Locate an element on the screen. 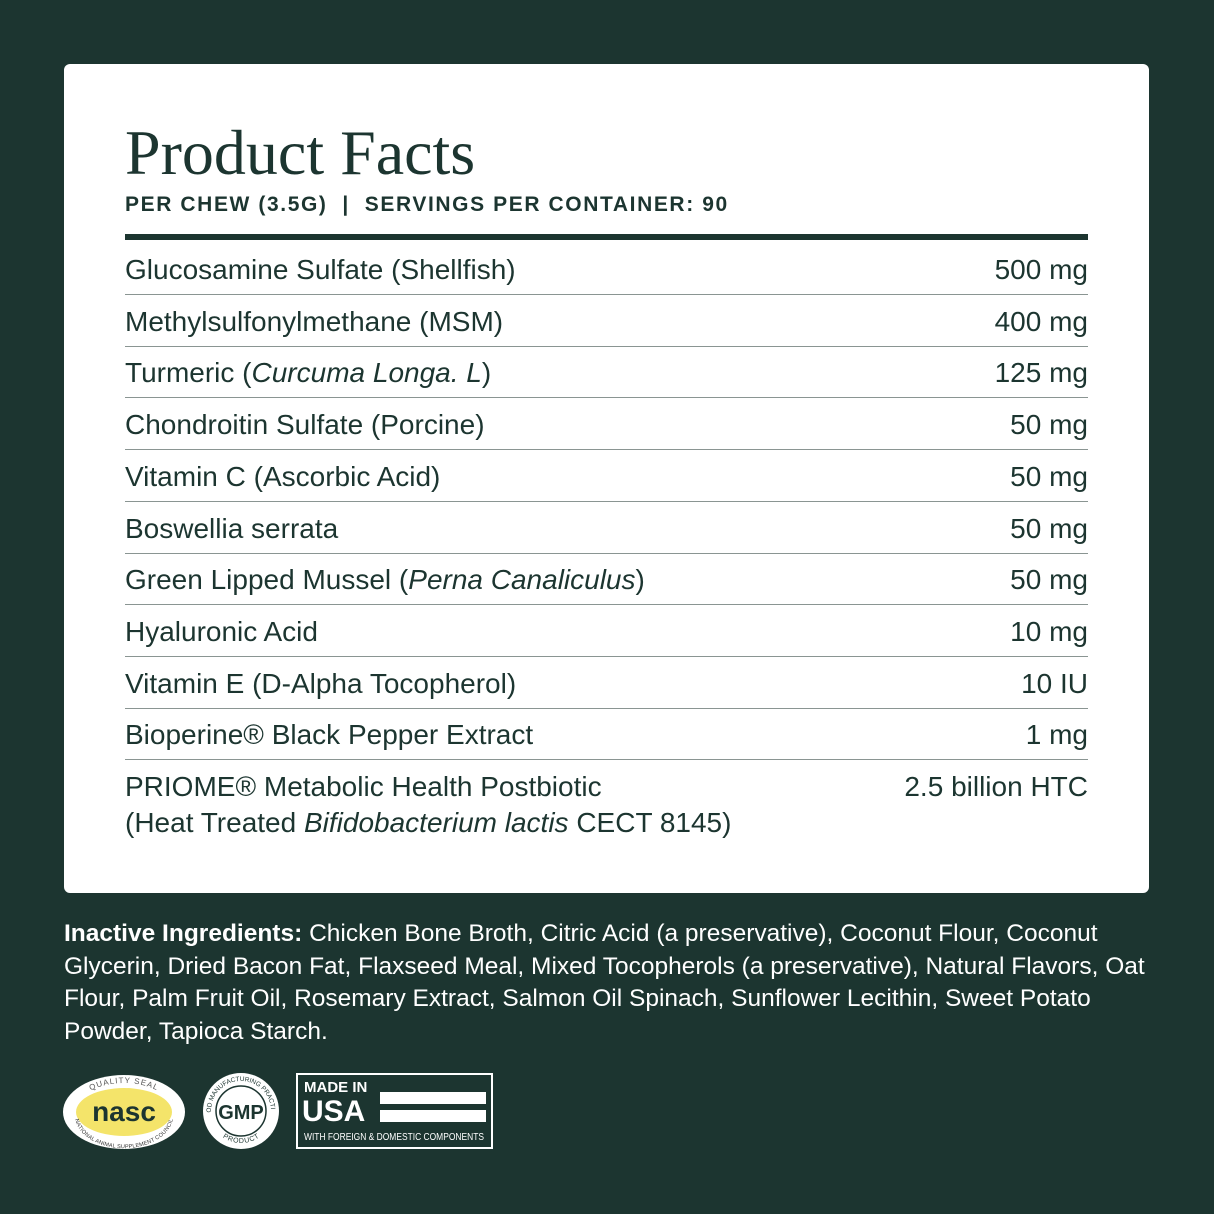 This screenshot has height=1214, width=1214. name-part: Bifidobacterium lactis is located at coordinates (436, 822).